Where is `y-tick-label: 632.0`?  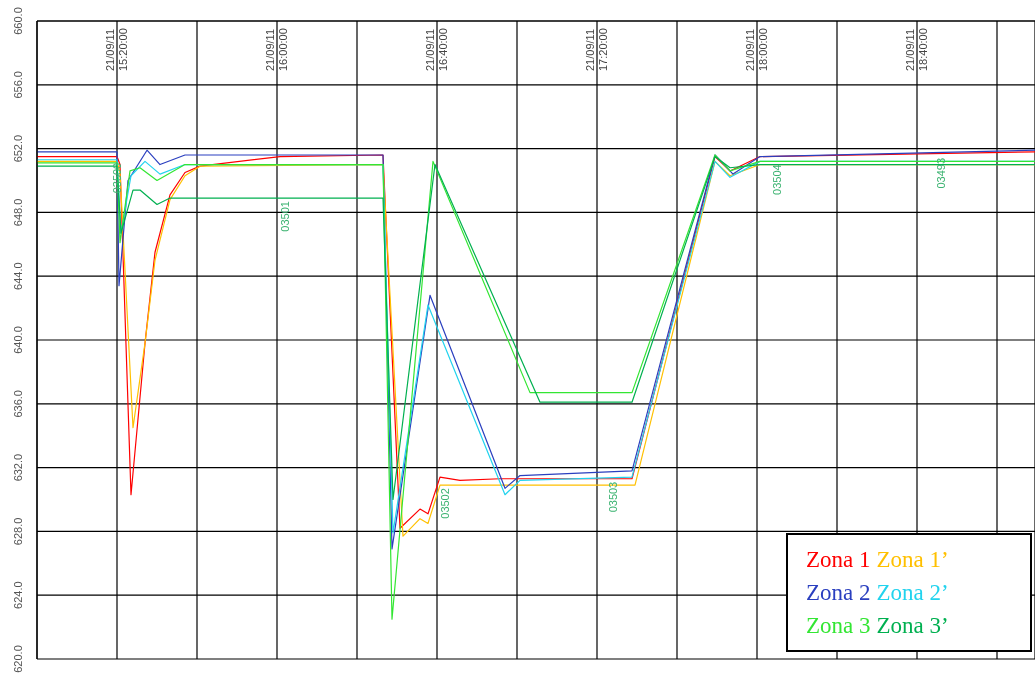 y-tick-label: 632.0 is located at coordinates (18, 467).